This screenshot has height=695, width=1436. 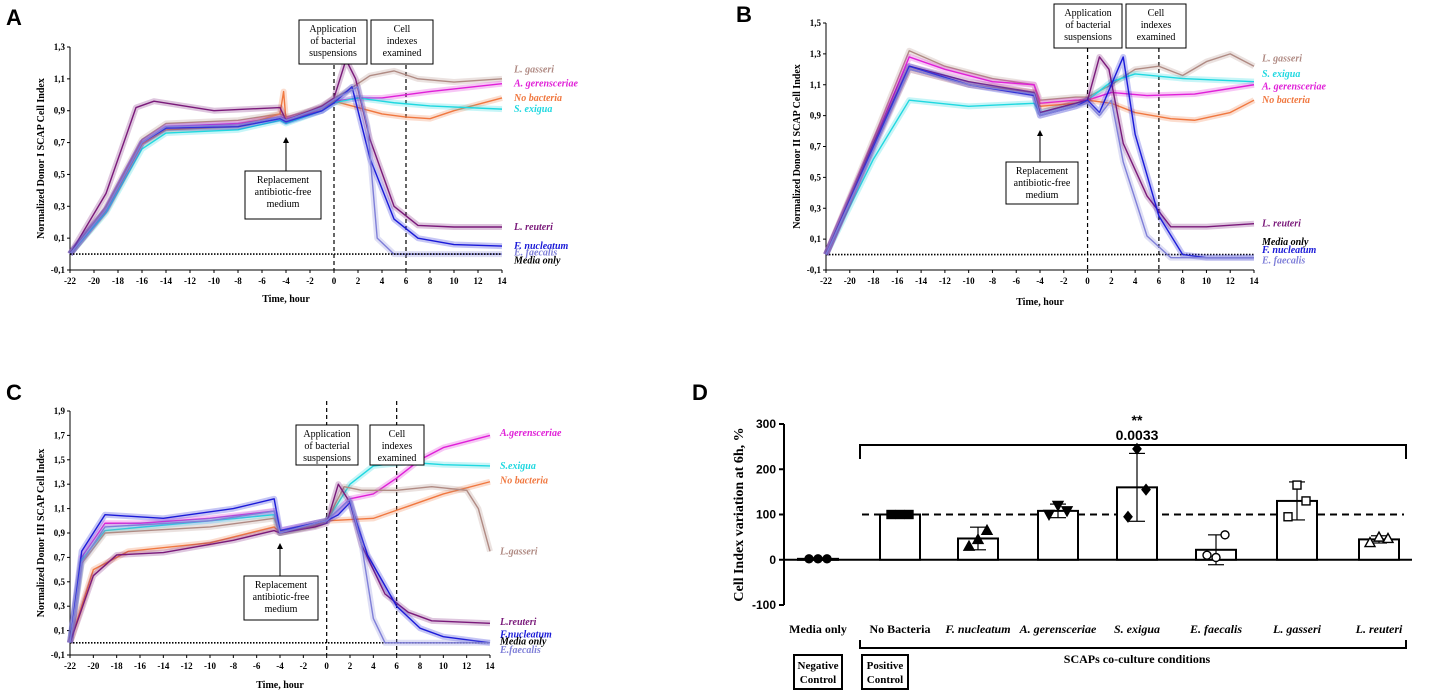 What do you see at coordinates (523, 642) in the screenshot?
I see `series-label: Media only` at bounding box center [523, 642].